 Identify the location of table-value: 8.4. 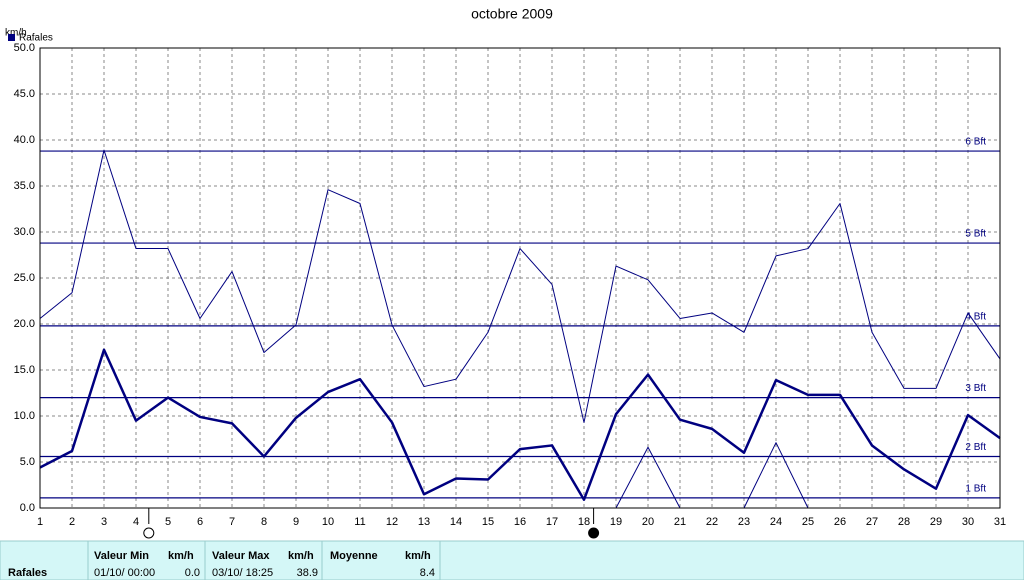
(427, 573).